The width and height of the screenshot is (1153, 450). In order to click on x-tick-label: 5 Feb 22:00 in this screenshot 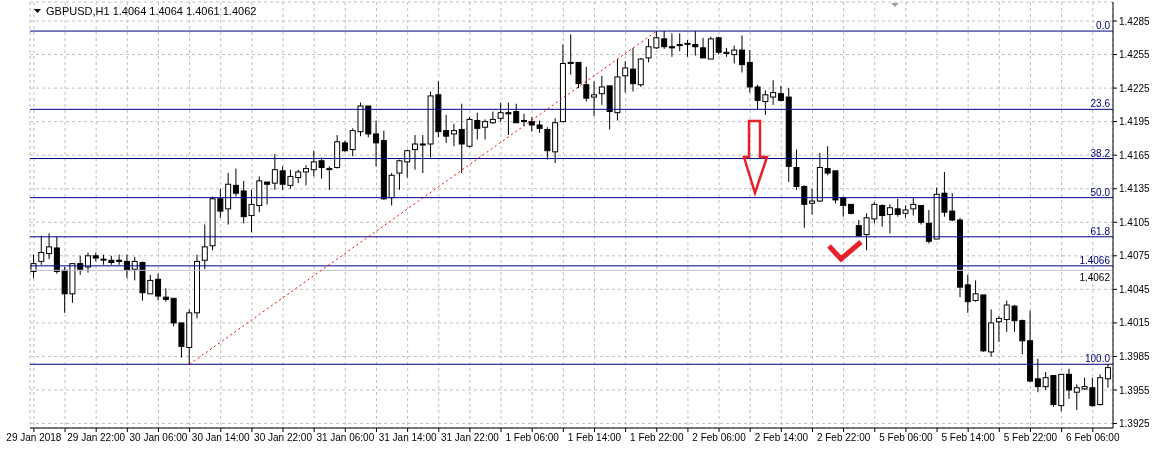, I will do `click(1030, 438)`.